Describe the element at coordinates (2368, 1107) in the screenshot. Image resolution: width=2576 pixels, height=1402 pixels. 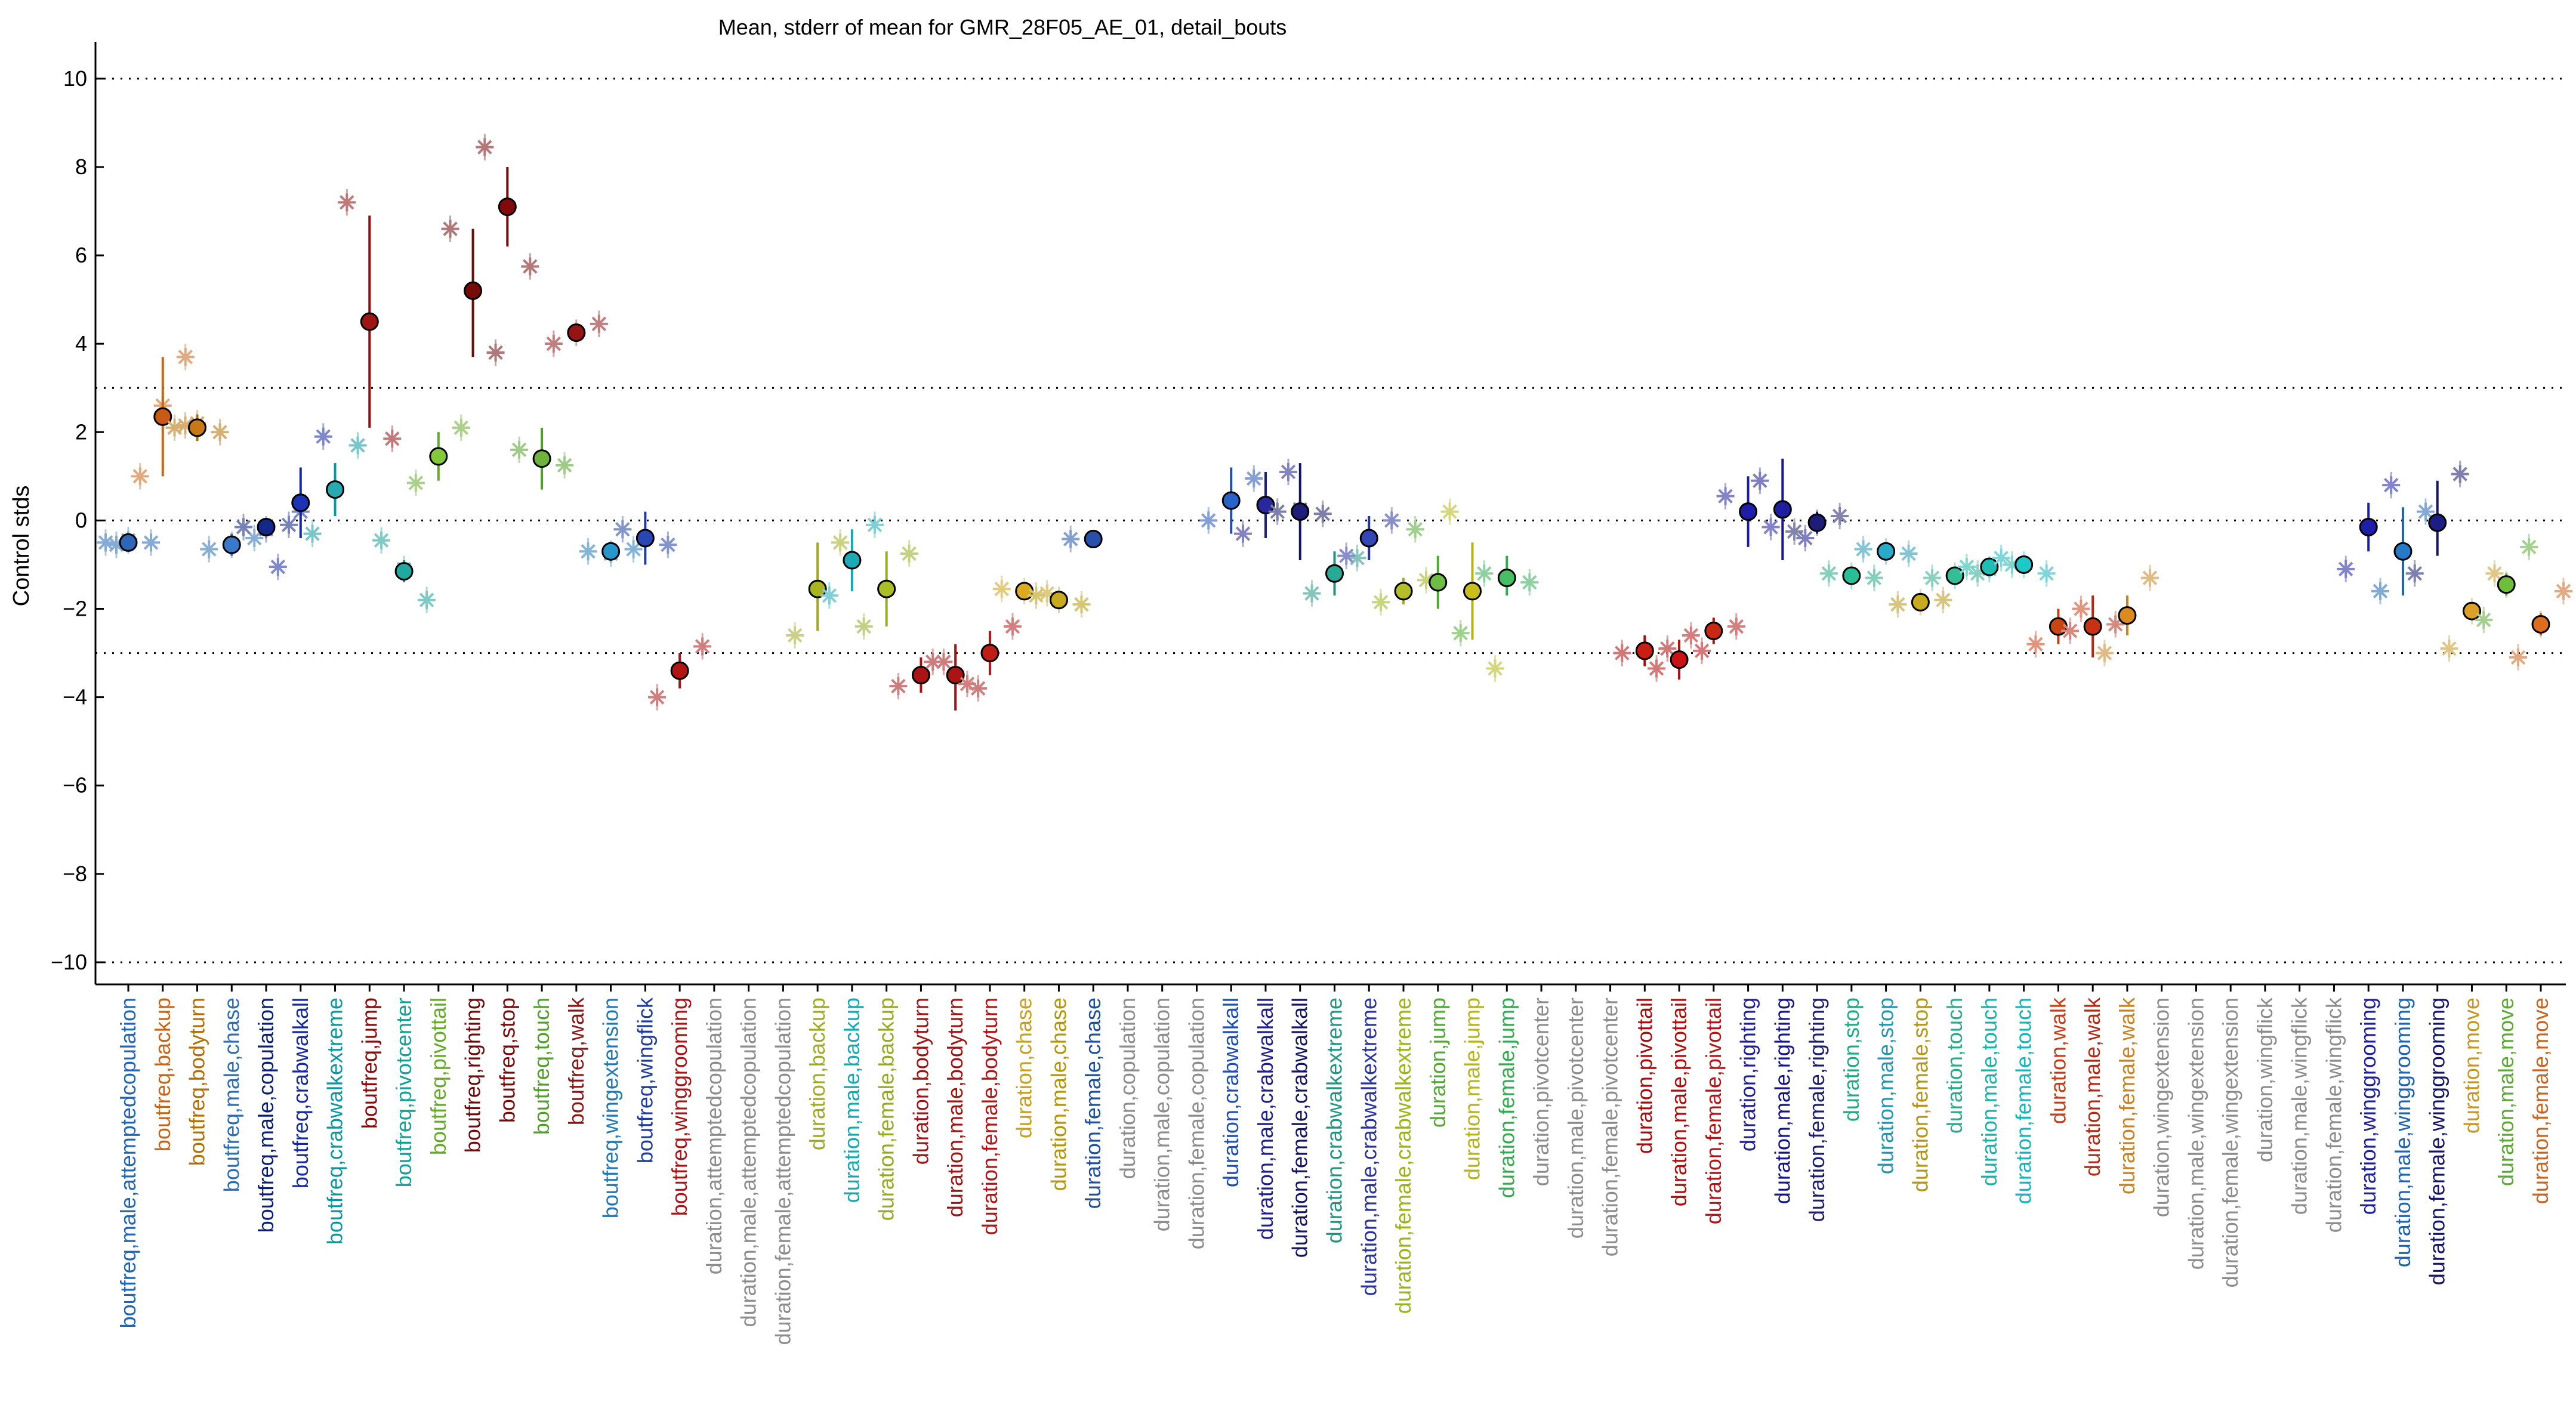
I see `x-tick-label: duration,winggrooming` at that location.